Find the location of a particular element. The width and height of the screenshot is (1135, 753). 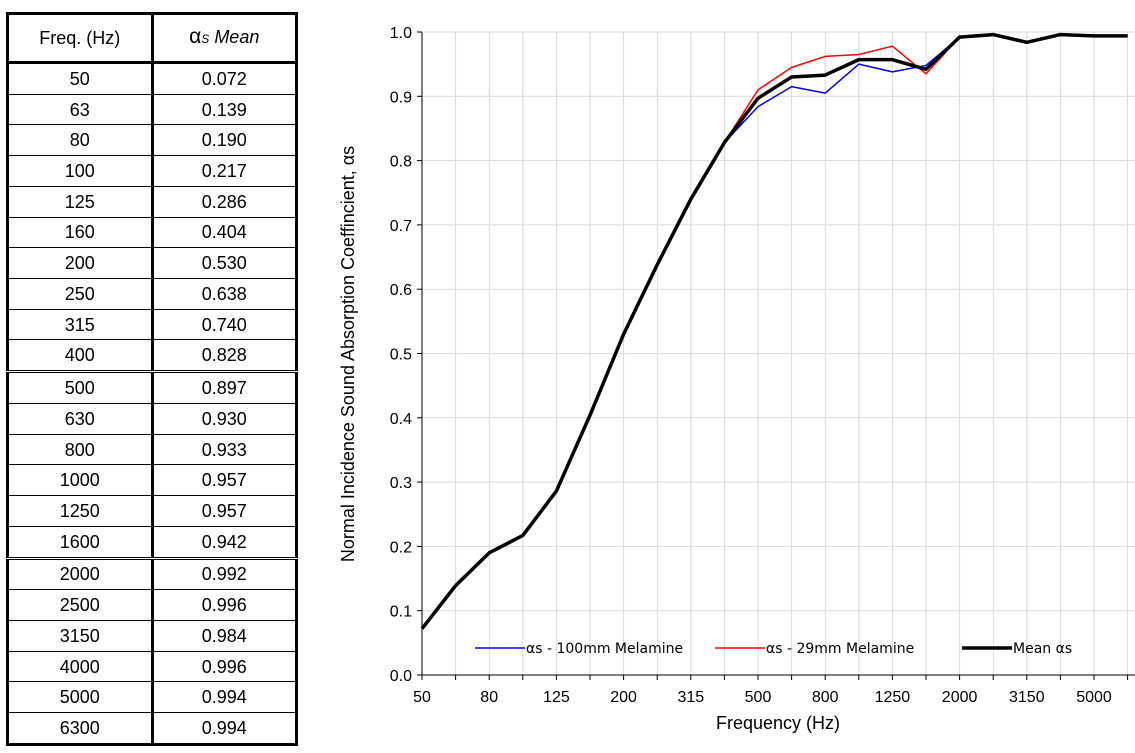

alpha-cell: 0.992 is located at coordinates (224, 573).